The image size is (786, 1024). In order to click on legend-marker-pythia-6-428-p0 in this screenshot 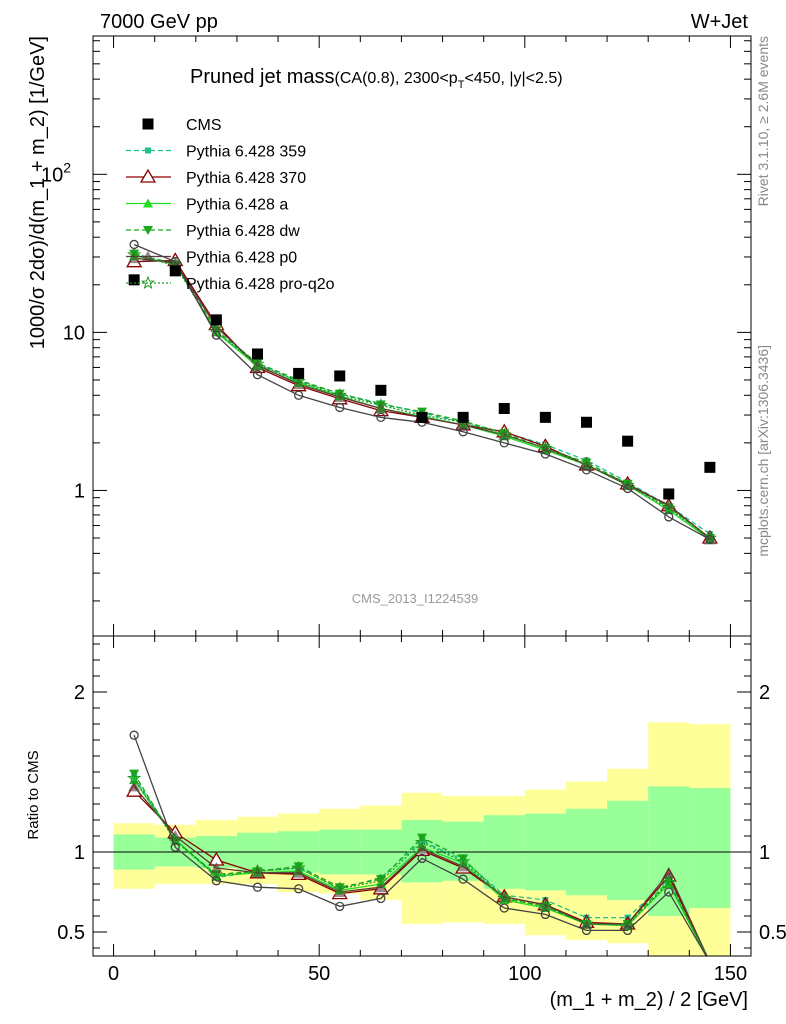, I will do `click(148, 256)`.